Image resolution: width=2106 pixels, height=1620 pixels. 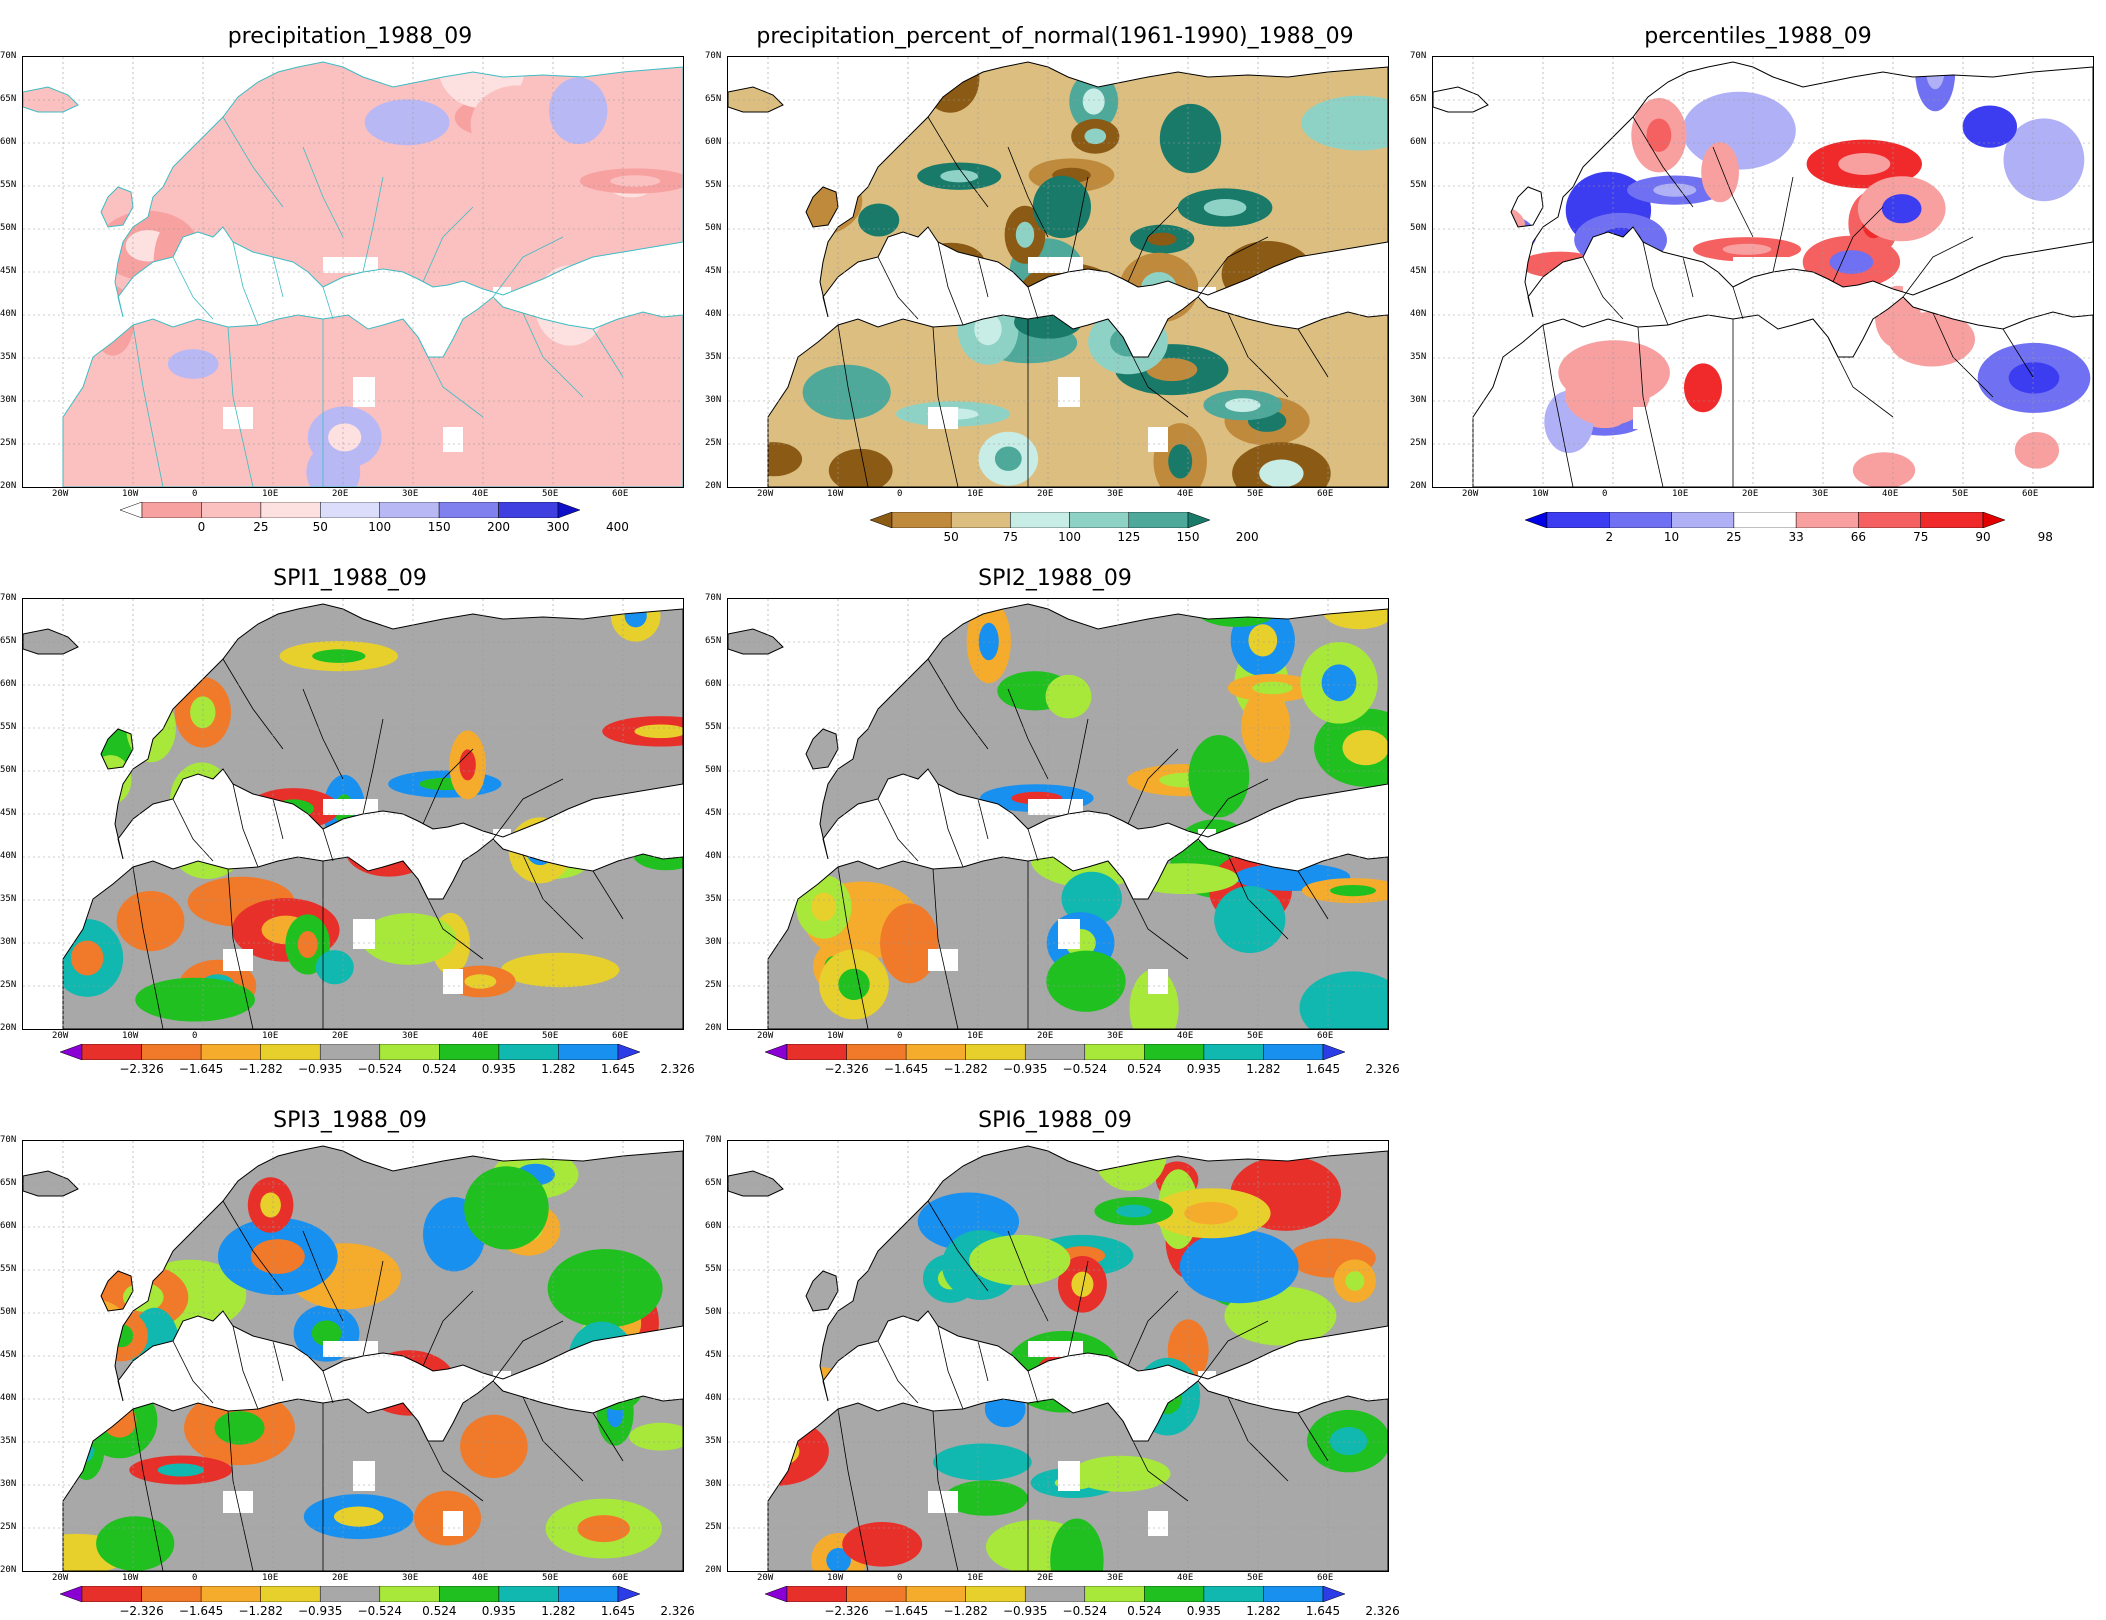 What do you see at coordinates (677, 1611) in the screenshot?
I see `colorbar-tick-label: 2.326` at bounding box center [677, 1611].